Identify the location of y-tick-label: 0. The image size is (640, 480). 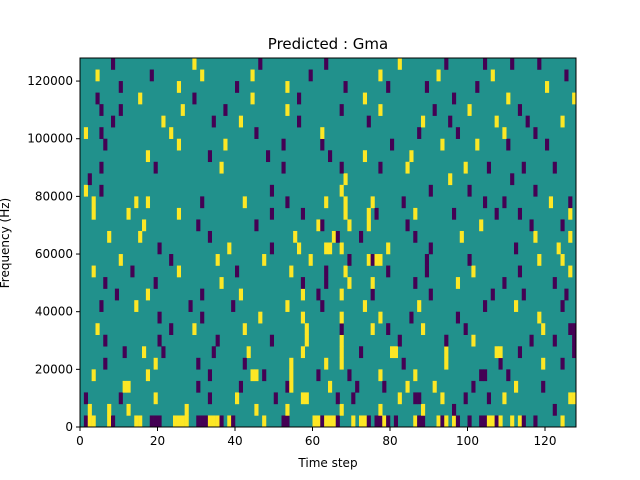
(69, 427).